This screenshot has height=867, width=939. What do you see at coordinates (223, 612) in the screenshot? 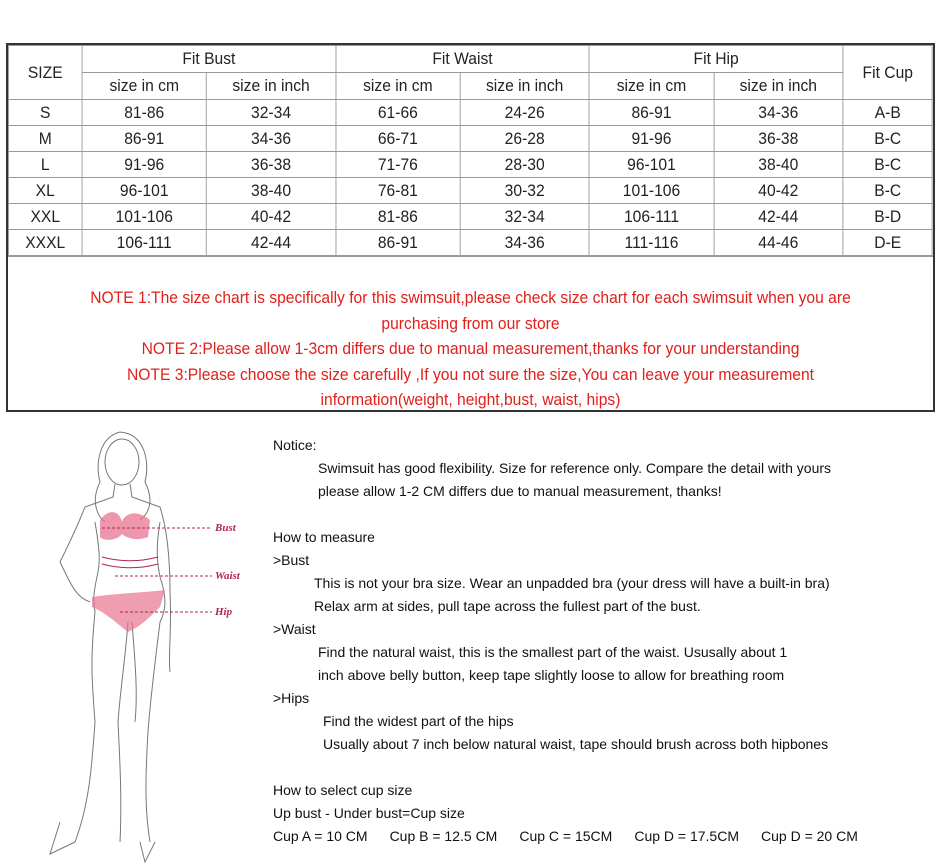
I see `hip-label: Hip` at bounding box center [223, 612].